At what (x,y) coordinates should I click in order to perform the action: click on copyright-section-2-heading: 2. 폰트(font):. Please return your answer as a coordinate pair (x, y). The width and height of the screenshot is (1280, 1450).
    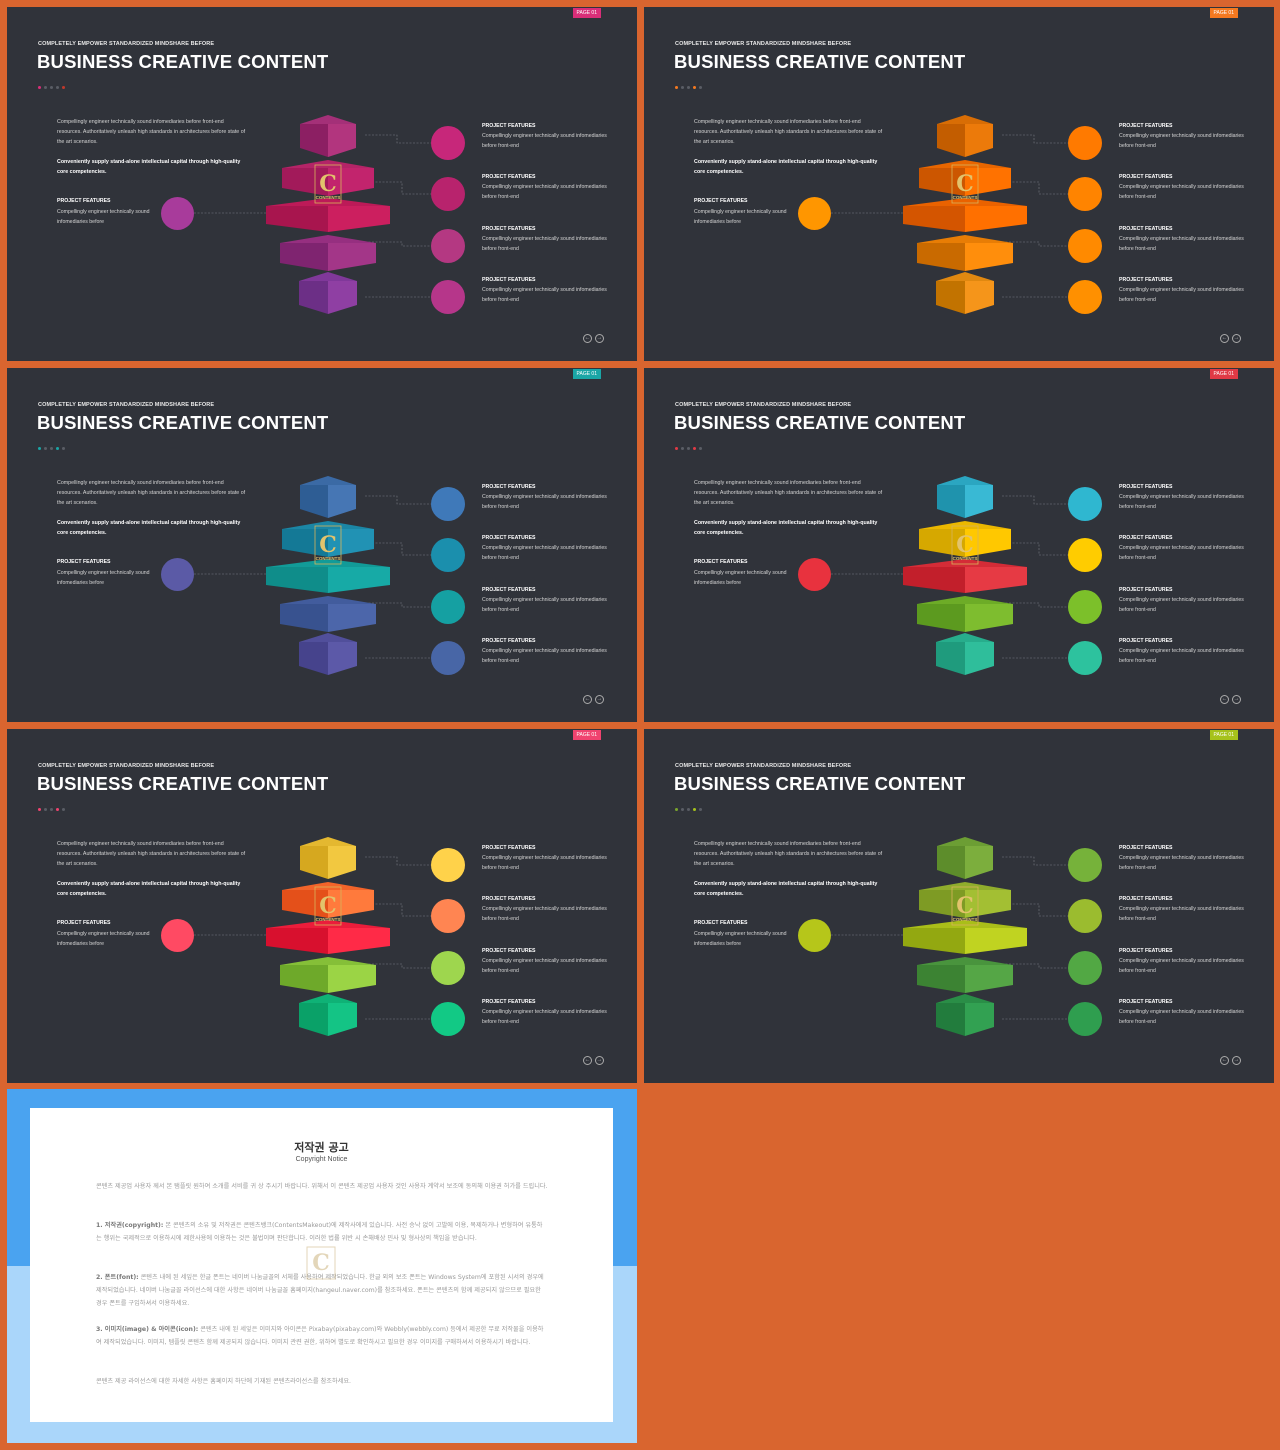
    Looking at the image, I should click on (117, 1277).